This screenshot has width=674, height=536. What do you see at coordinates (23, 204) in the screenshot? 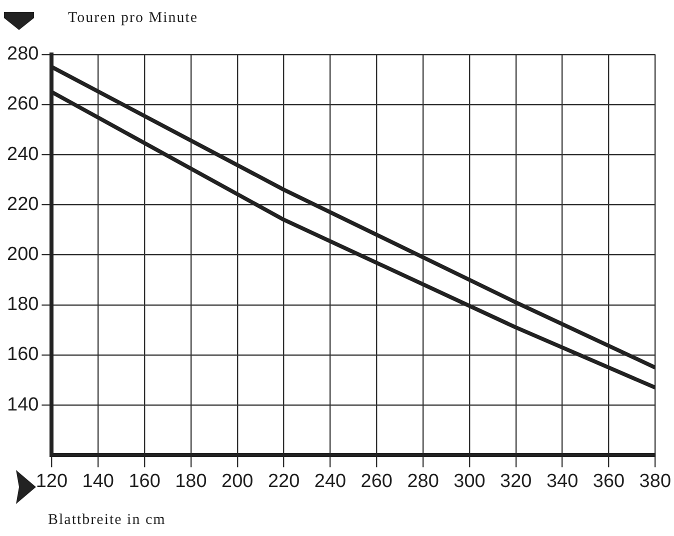
I see `y-tick-label: 220` at bounding box center [23, 204].